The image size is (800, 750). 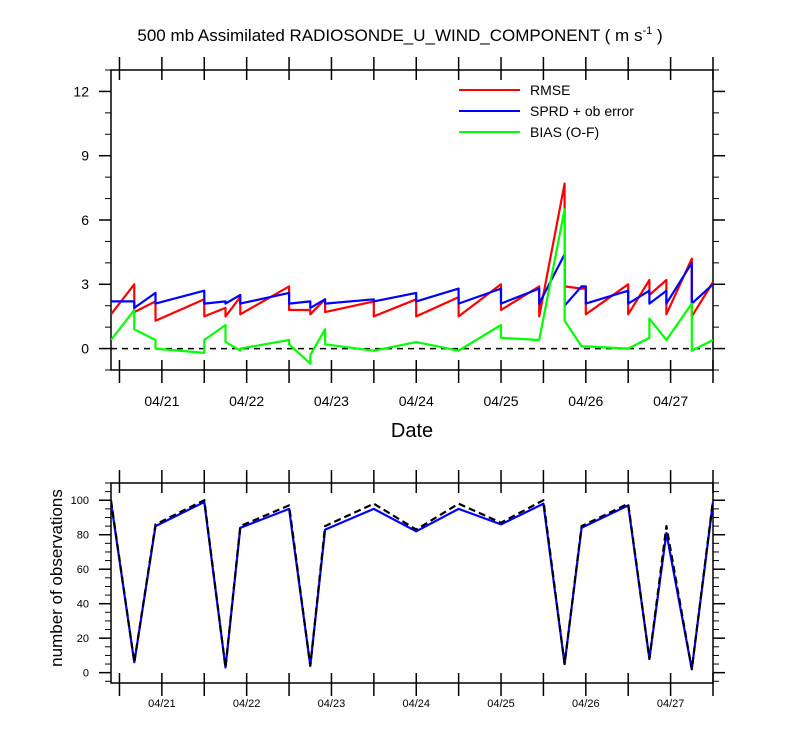 I want to click on top-legend: RMSE SPRD + ob error BIAS (O-F), so click(x=546, y=111).